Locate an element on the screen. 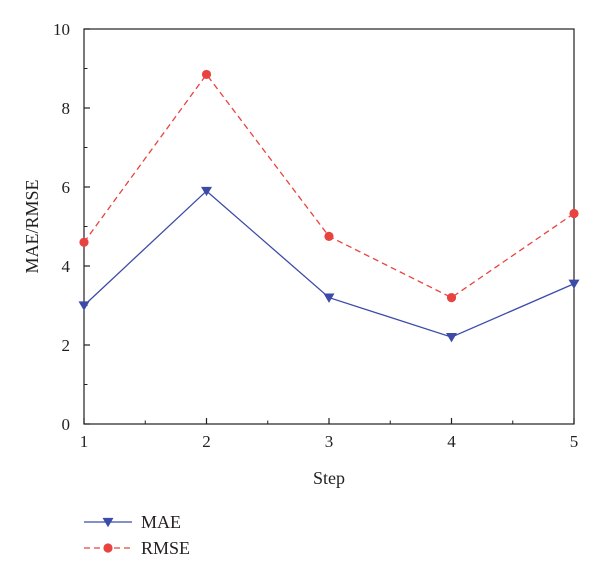 This screenshot has width=600, height=574. y-tick-label: 2 is located at coordinates (66, 345).